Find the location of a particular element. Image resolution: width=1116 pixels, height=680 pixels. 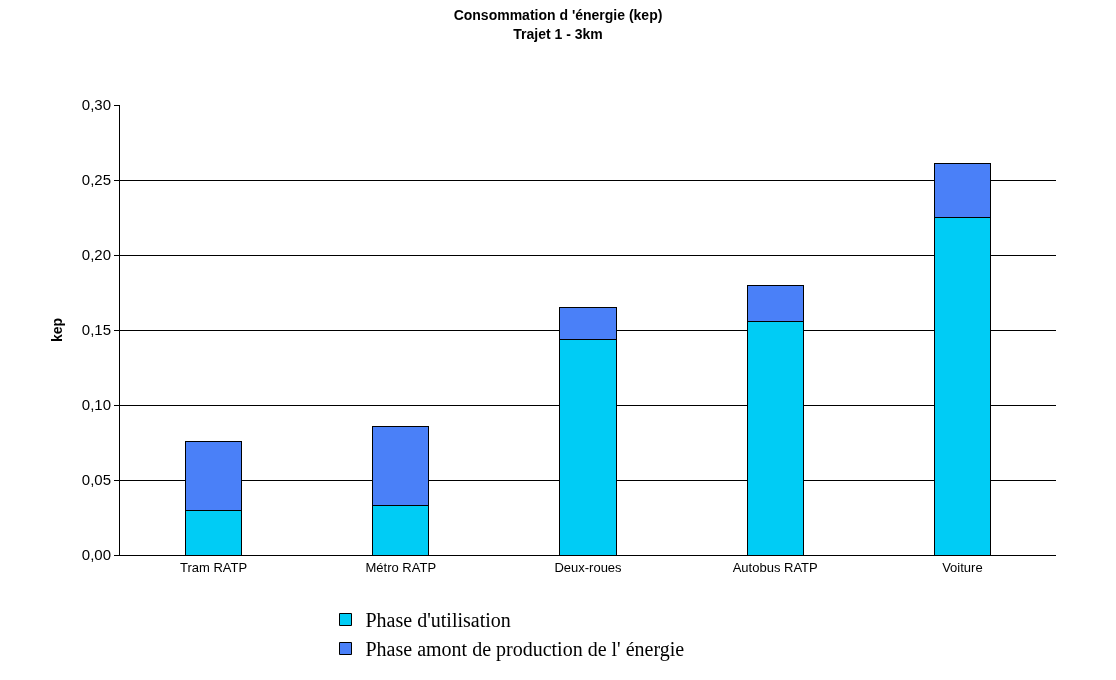

y-tick-label: 0,25 is located at coordinates (96, 180).